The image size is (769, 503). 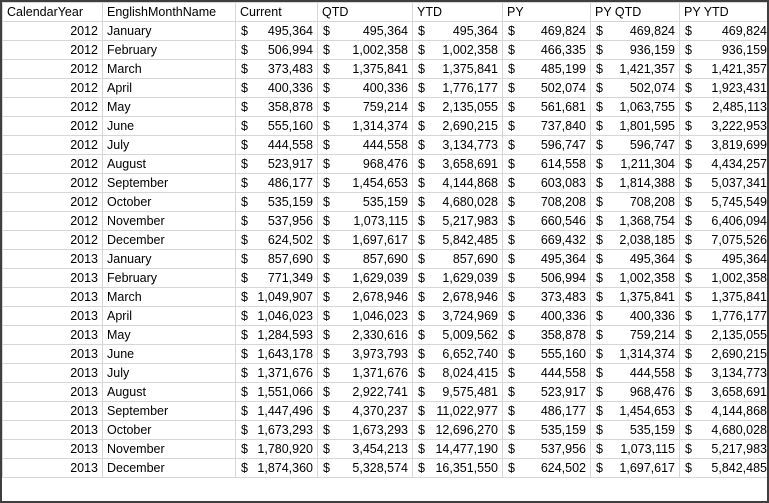 What do you see at coordinates (546, 107) in the screenshot?
I see `py-cell: $561,681` at bounding box center [546, 107].